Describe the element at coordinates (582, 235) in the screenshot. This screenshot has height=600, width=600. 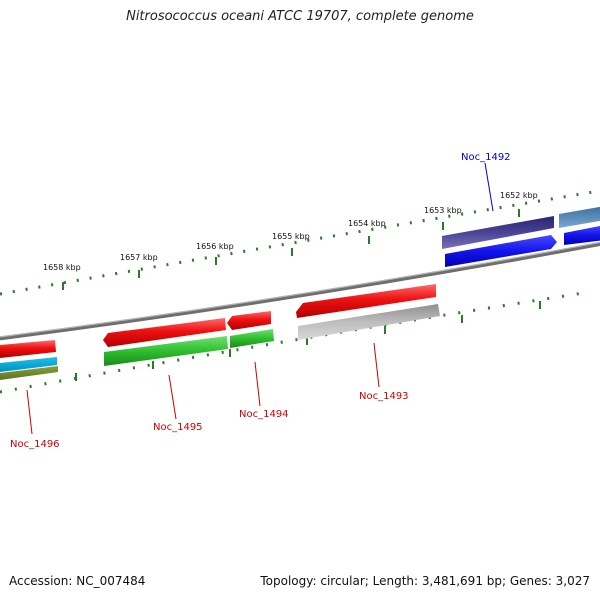
I see `gene-feature-next` at that location.